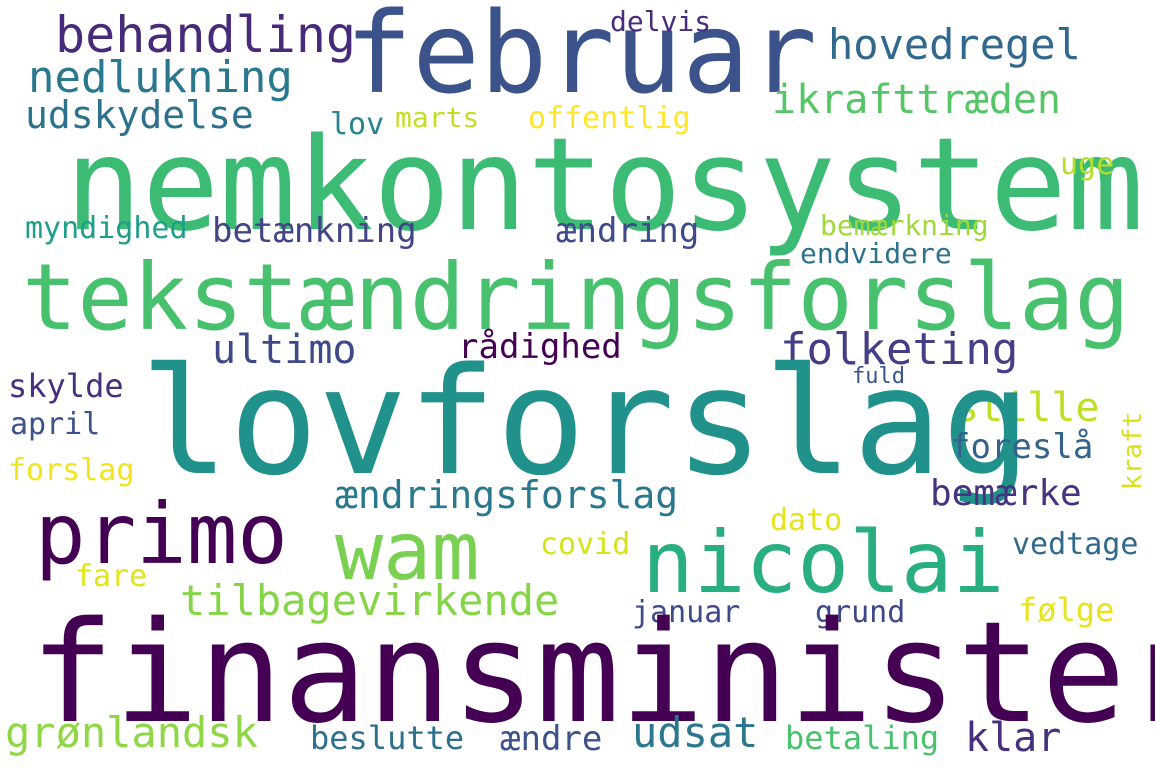  Describe the element at coordinates (160, 77) in the screenshot. I see `word-nedlukning: nedlukning` at that location.